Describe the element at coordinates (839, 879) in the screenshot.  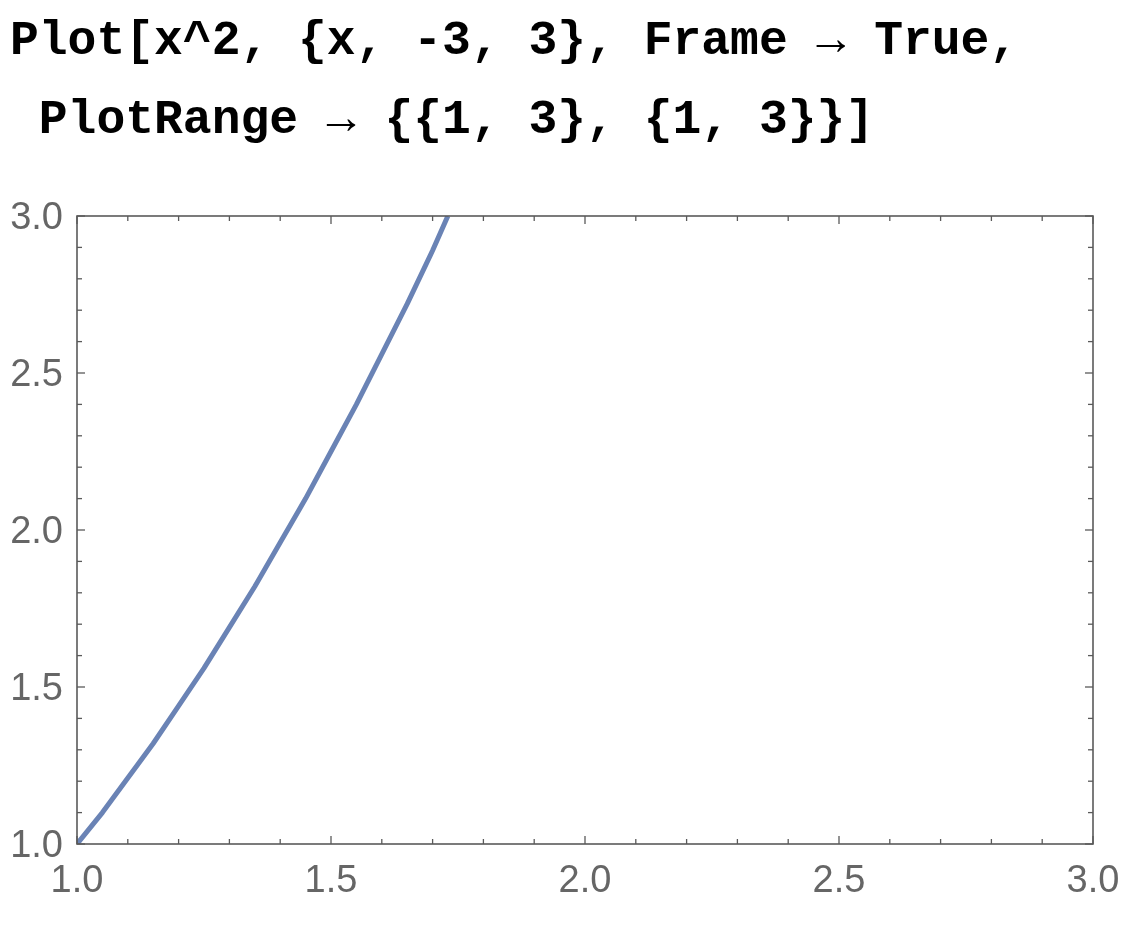
I see `x-tick-label: 2.5` at that location.